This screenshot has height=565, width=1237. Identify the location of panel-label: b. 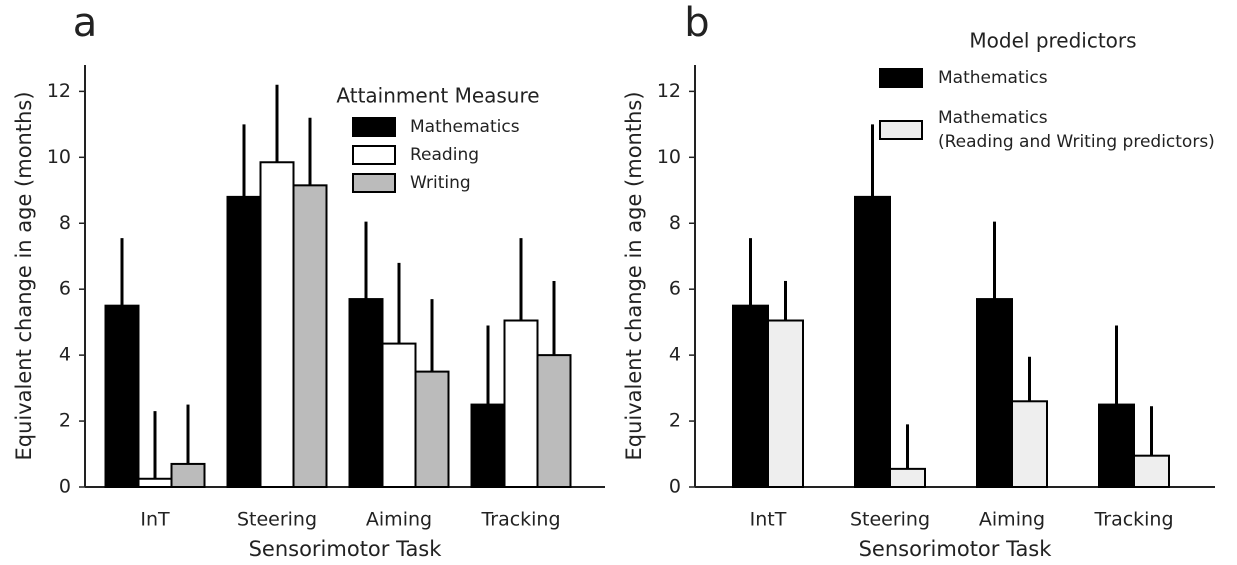
(696, 23).